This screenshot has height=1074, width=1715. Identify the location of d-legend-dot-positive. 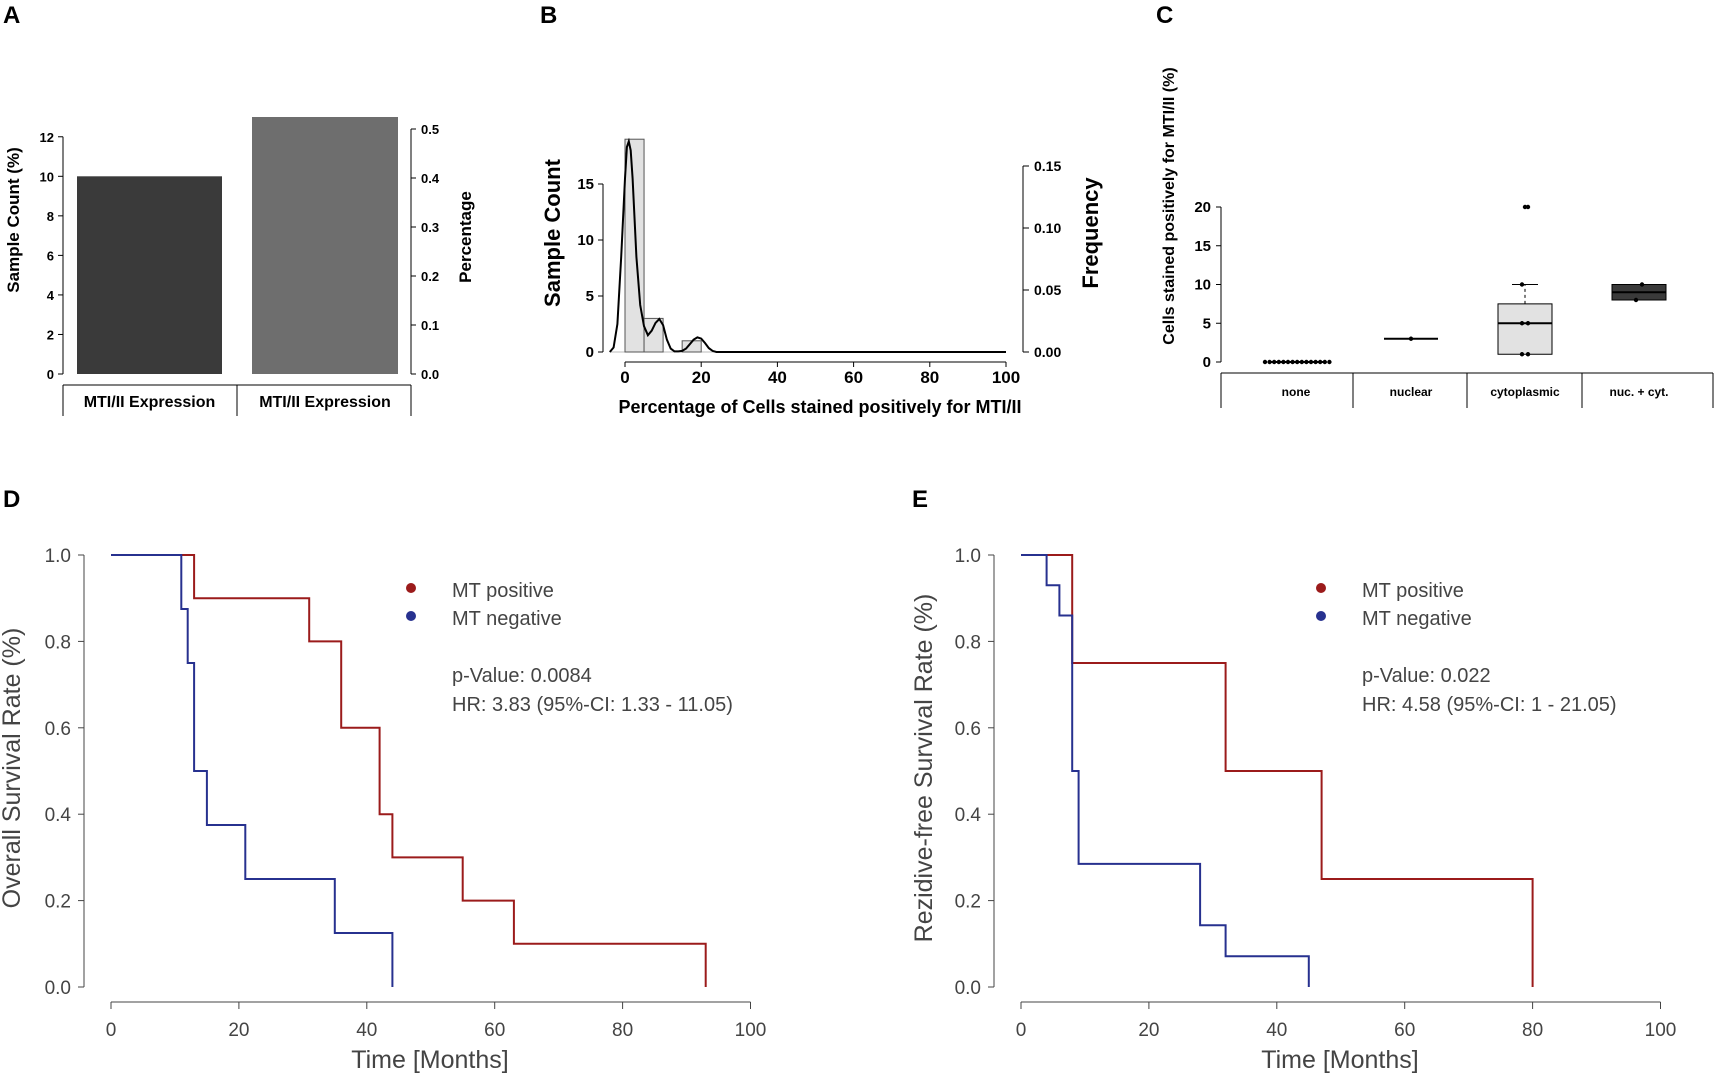
(411, 588).